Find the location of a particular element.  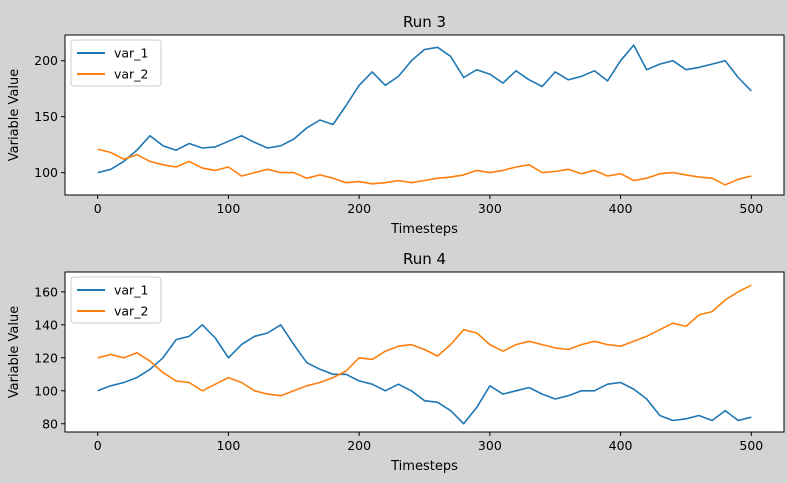

y-tick-label: 160 is located at coordinates (46, 291).